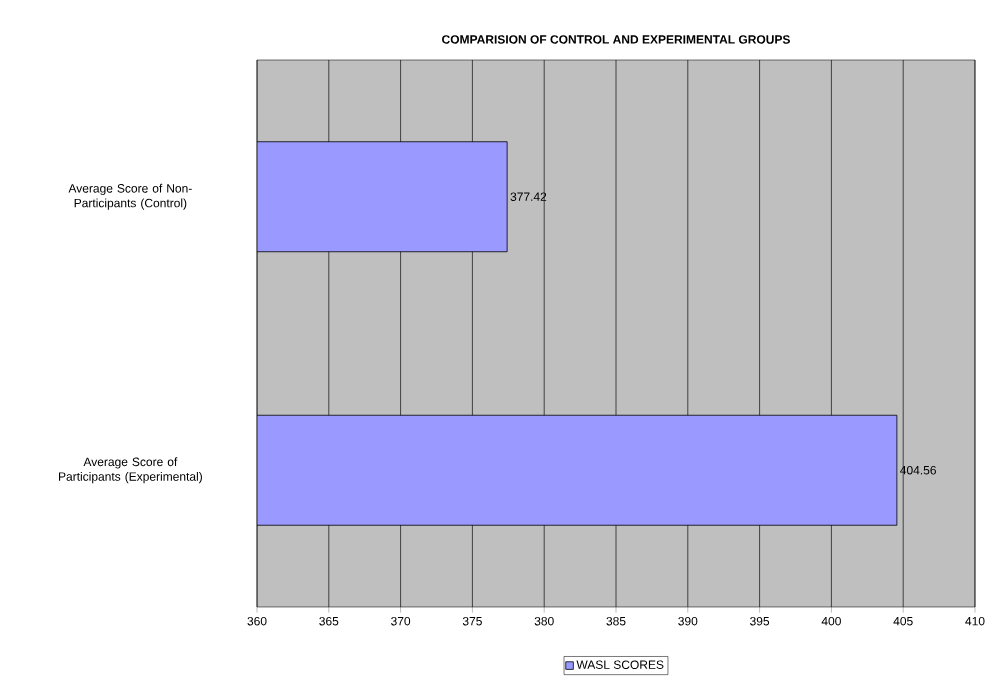 This screenshot has height=678, width=1007. What do you see at coordinates (616, 621) in the screenshot?
I see `x-tick-label: 385` at bounding box center [616, 621].